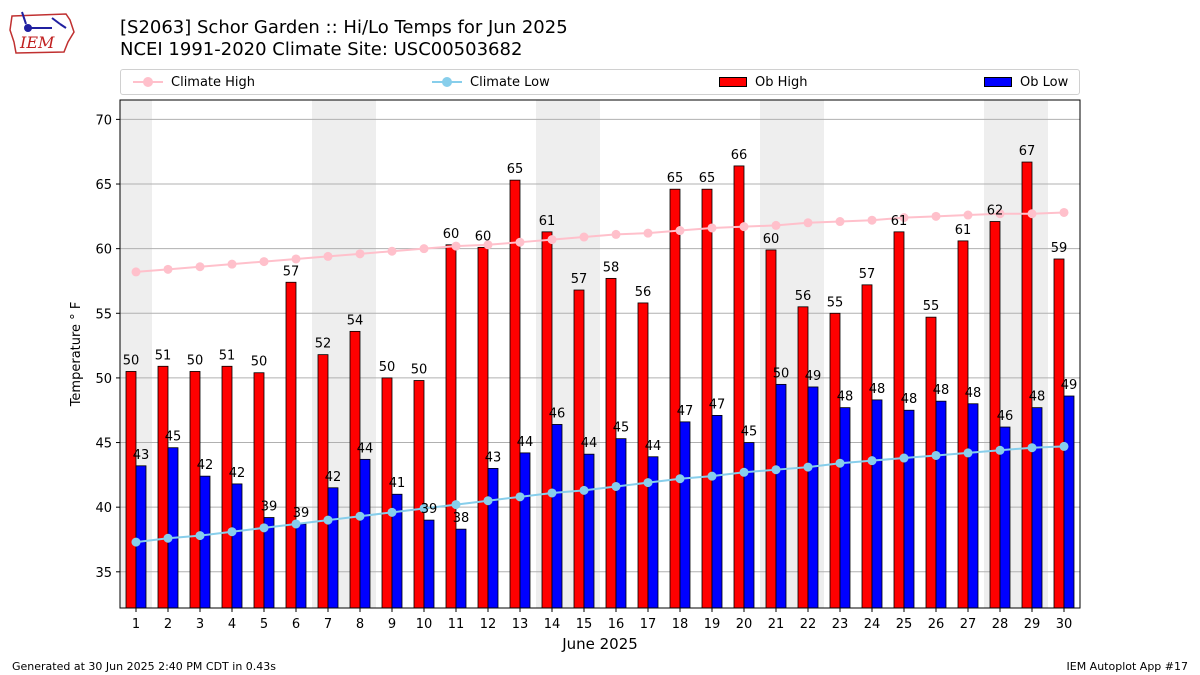 The width and height of the screenshot is (1200, 675). I want to click on y-tick-label: 35, so click(103, 573).